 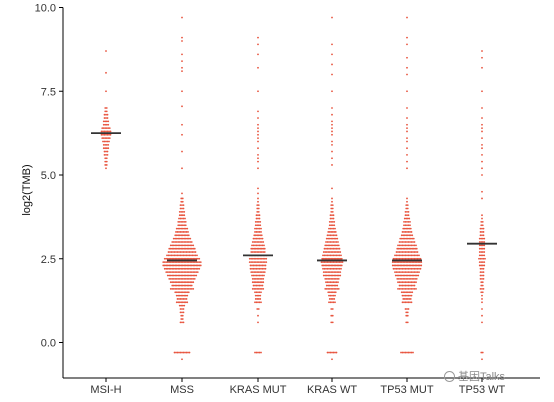 I want to click on x-axis: MSI-H MSS KRAS MUT KRAS WT TP53 MUT TP53 WT, so click(x=301, y=386).